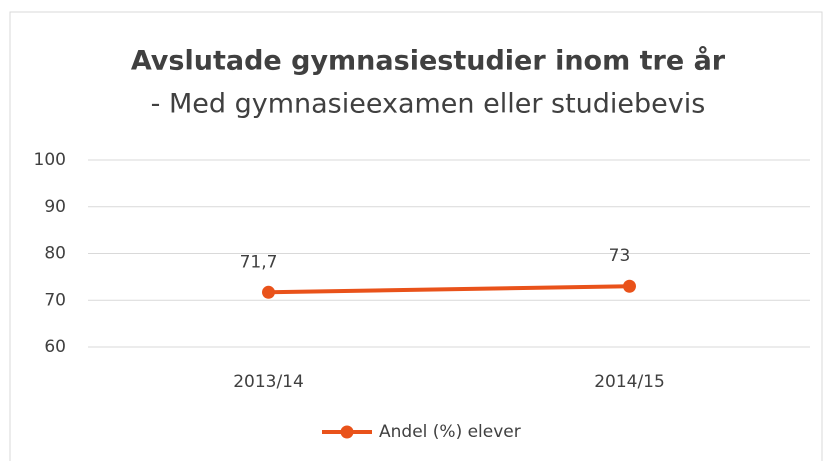 The height and width of the screenshot is (461, 831). I want to click on y-tick-label: 60, so click(55, 347).